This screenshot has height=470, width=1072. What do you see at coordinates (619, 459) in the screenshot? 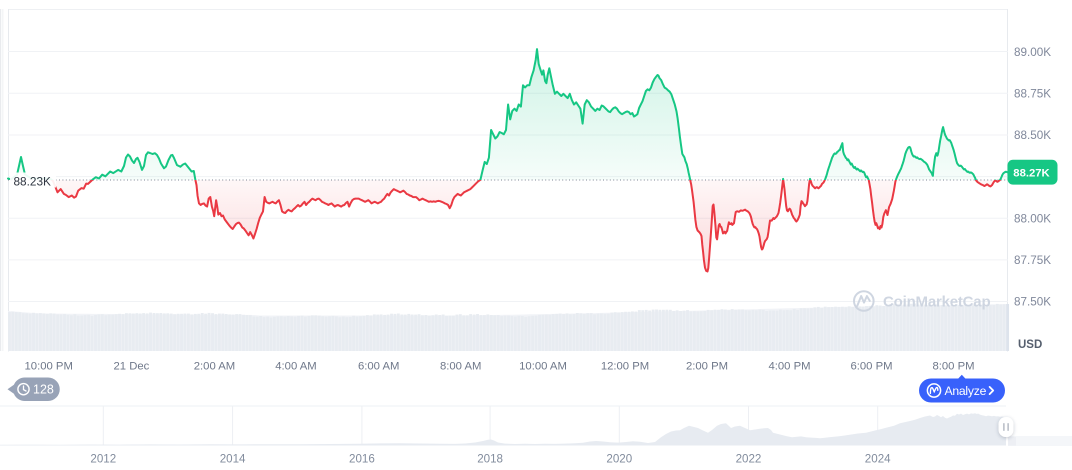
I see `svg-text: 2020` at bounding box center [619, 459].